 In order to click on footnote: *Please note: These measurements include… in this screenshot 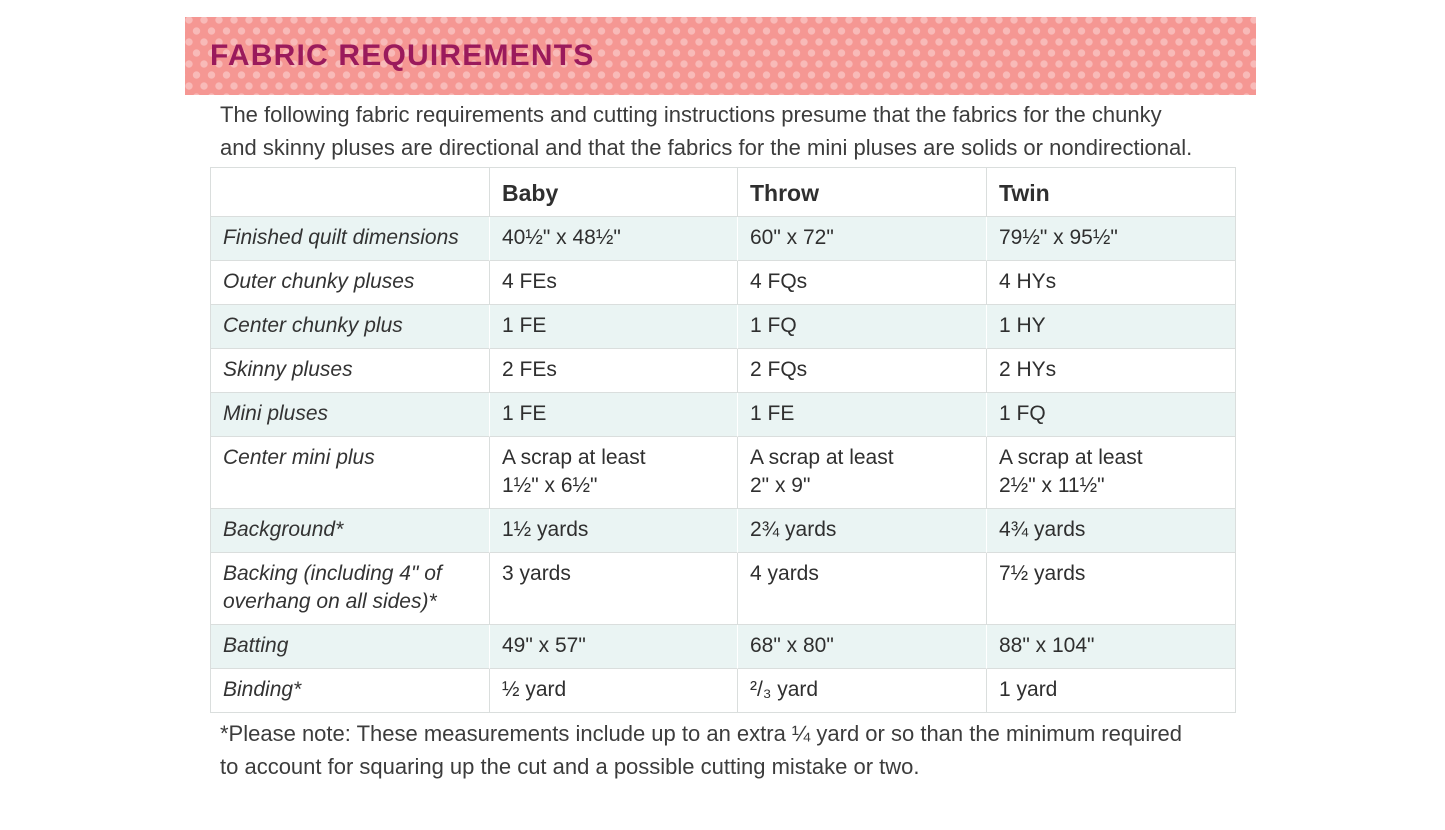, I will do `click(740, 750)`.